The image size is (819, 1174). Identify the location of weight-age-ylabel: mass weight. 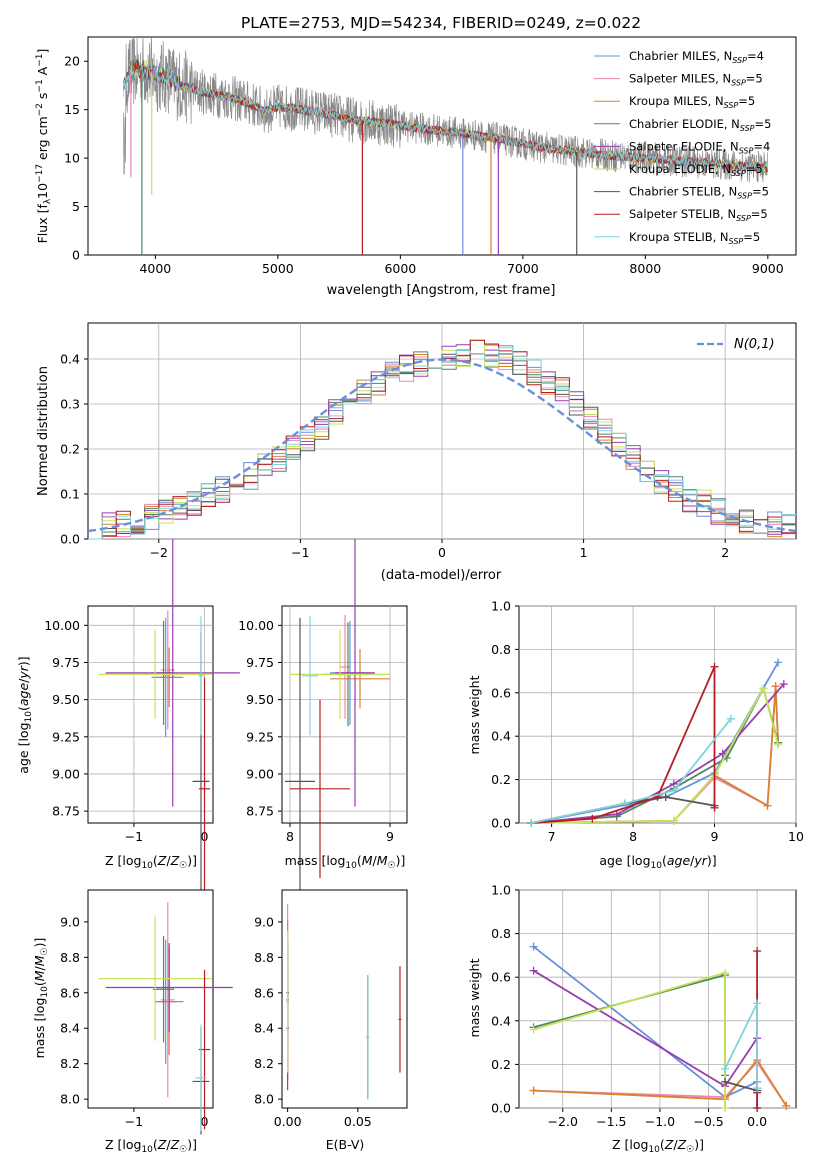
(474, 714).